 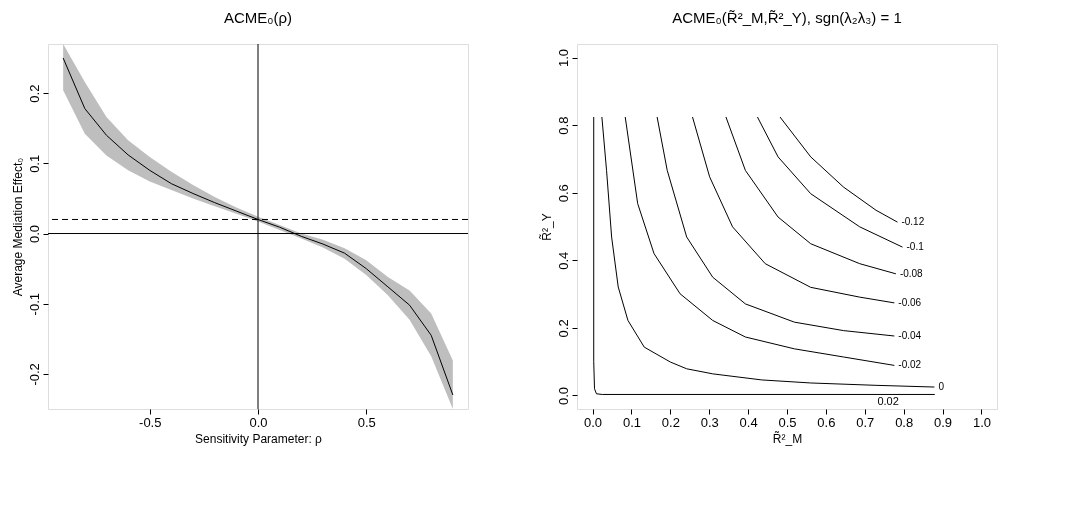 What do you see at coordinates (17, 227) in the screenshot?
I see `y-axis-title: Average Mediation Effect₀` at bounding box center [17, 227].